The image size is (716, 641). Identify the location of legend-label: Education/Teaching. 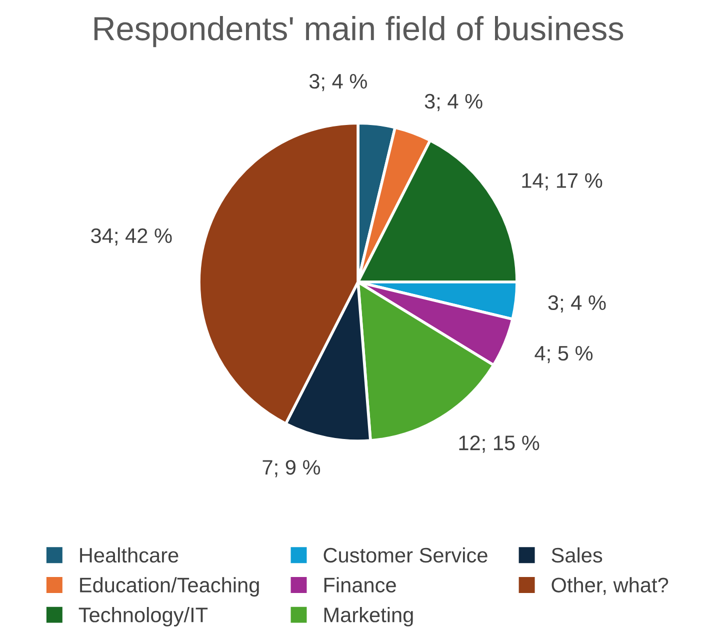
(169, 587).